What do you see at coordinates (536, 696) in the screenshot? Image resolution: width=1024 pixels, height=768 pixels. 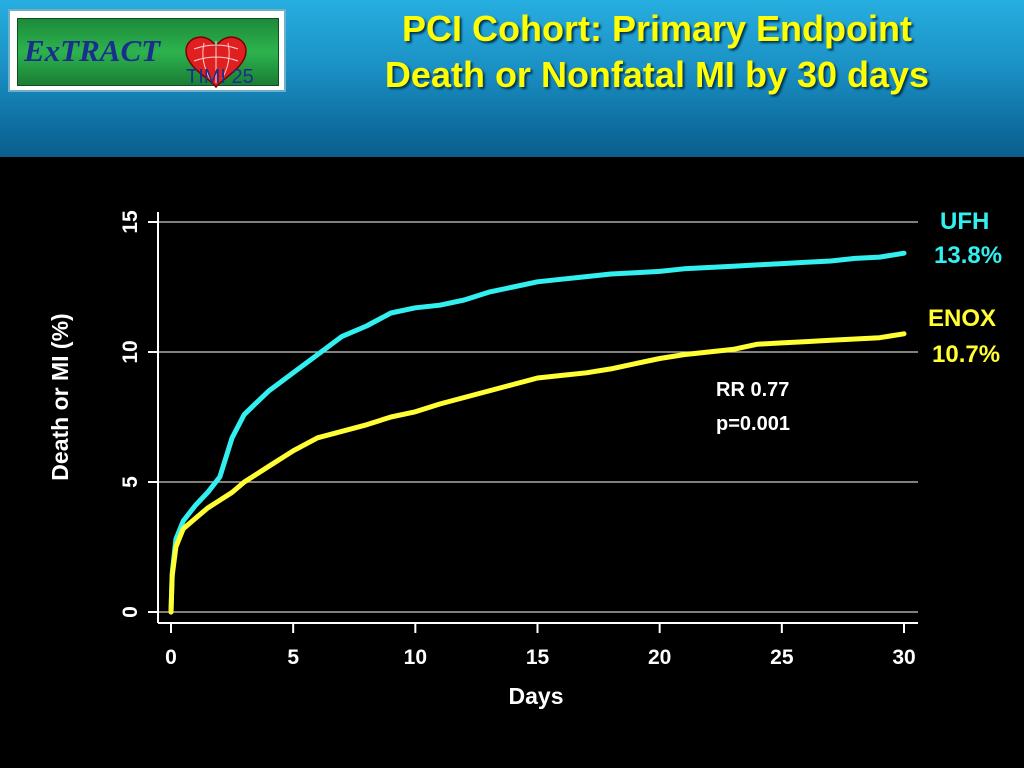 I see `x-axis-label: Days` at bounding box center [536, 696].